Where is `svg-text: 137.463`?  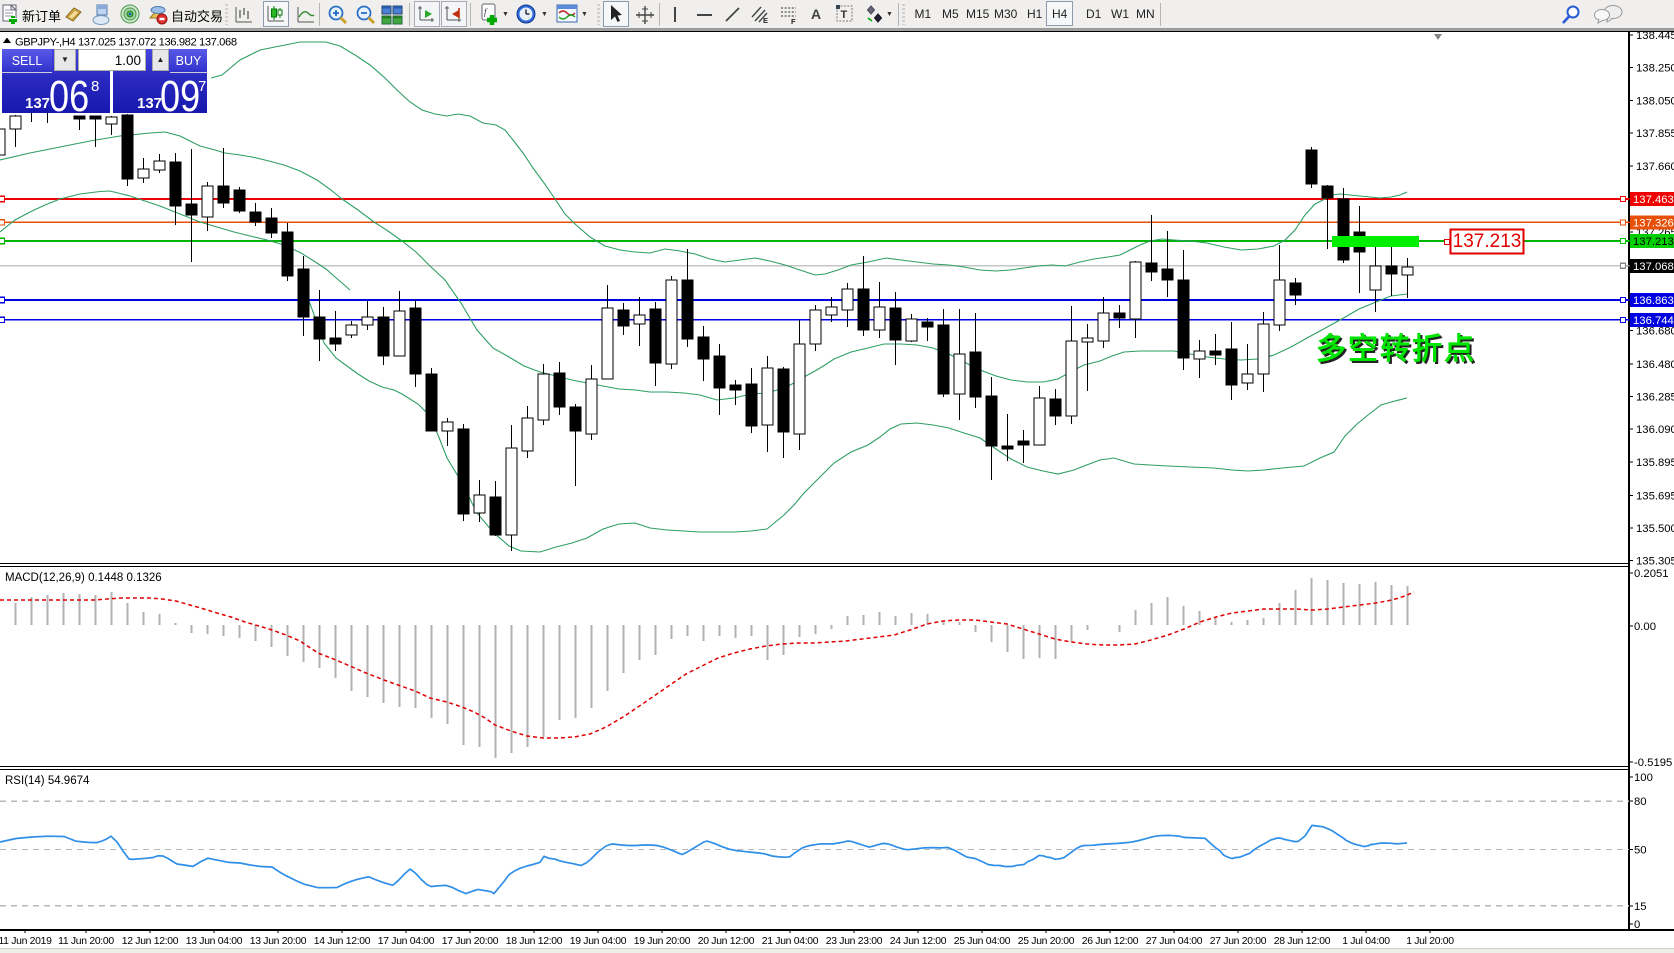
svg-text: 137.463 is located at coordinates (1653, 200).